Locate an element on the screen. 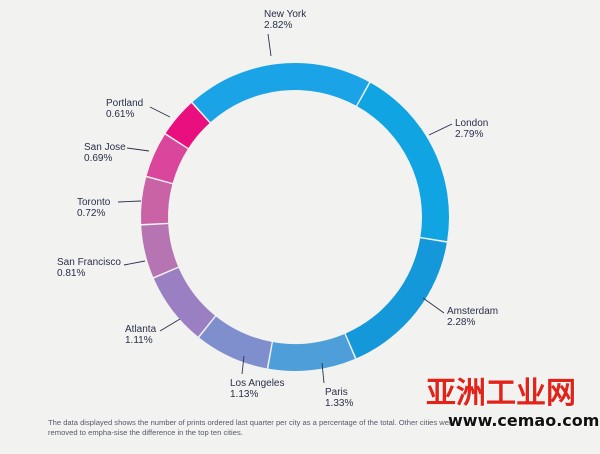  value-label: 2.28% is located at coordinates (461, 322).